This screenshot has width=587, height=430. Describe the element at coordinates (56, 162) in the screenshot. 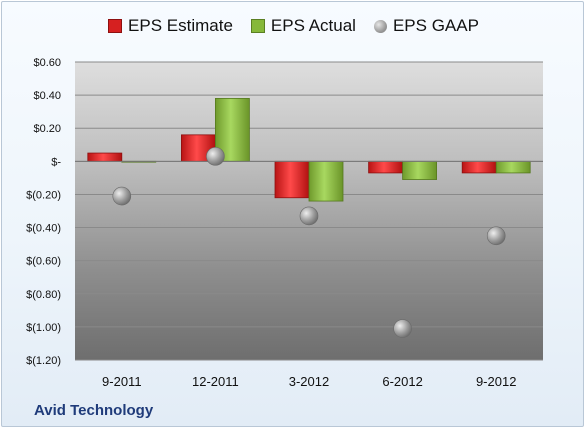

I see `y-tick-label: $-` at that location.